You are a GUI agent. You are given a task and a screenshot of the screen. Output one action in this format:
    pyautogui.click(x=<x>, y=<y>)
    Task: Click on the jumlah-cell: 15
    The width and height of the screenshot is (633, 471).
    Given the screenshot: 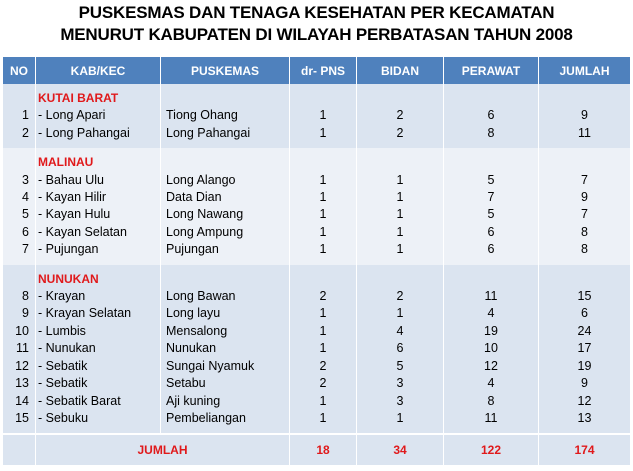 What is the action you would take?
    pyautogui.click(x=584, y=297)
    